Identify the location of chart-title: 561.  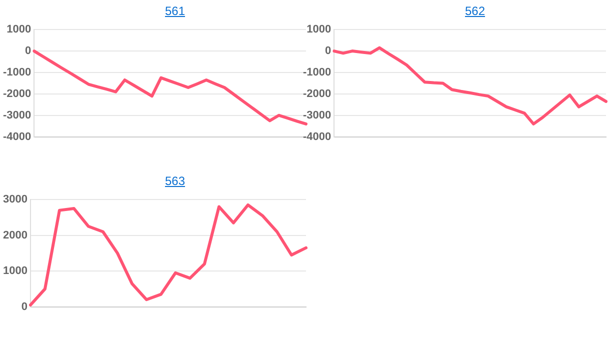
(175, 11).